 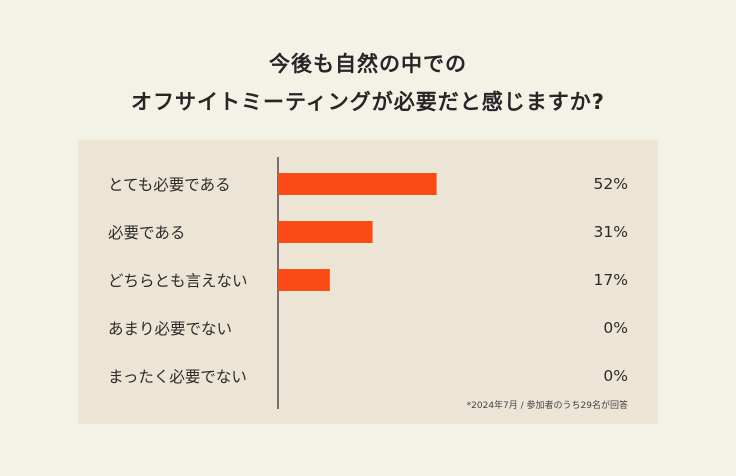 What do you see at coordinates (177, 377) in the screenshot?
I see `category-label-4: まったく必要でない` at bounding box center [177, 377].